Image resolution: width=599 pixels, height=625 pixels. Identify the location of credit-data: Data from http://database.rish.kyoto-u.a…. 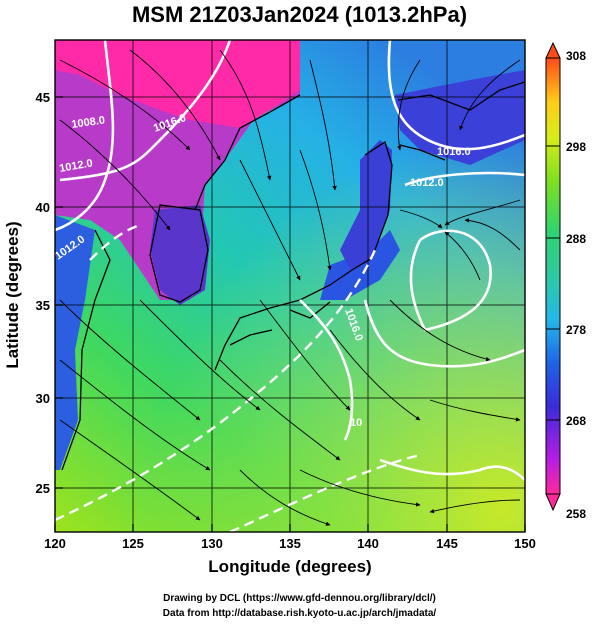
(299, 613).